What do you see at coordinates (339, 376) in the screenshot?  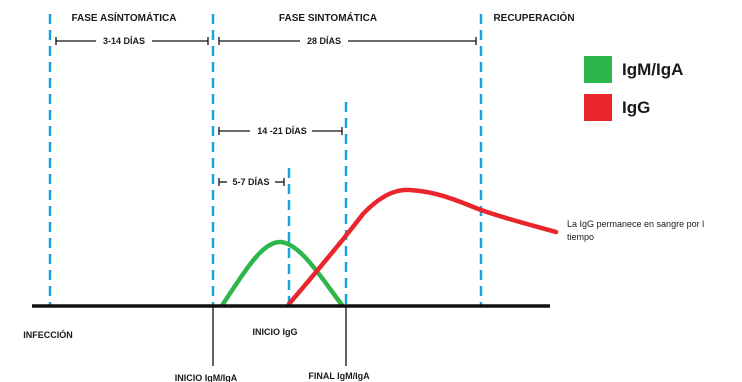 I see `igm-end-label: FINAL IgM/IgA` at bounding box center [339, 376].